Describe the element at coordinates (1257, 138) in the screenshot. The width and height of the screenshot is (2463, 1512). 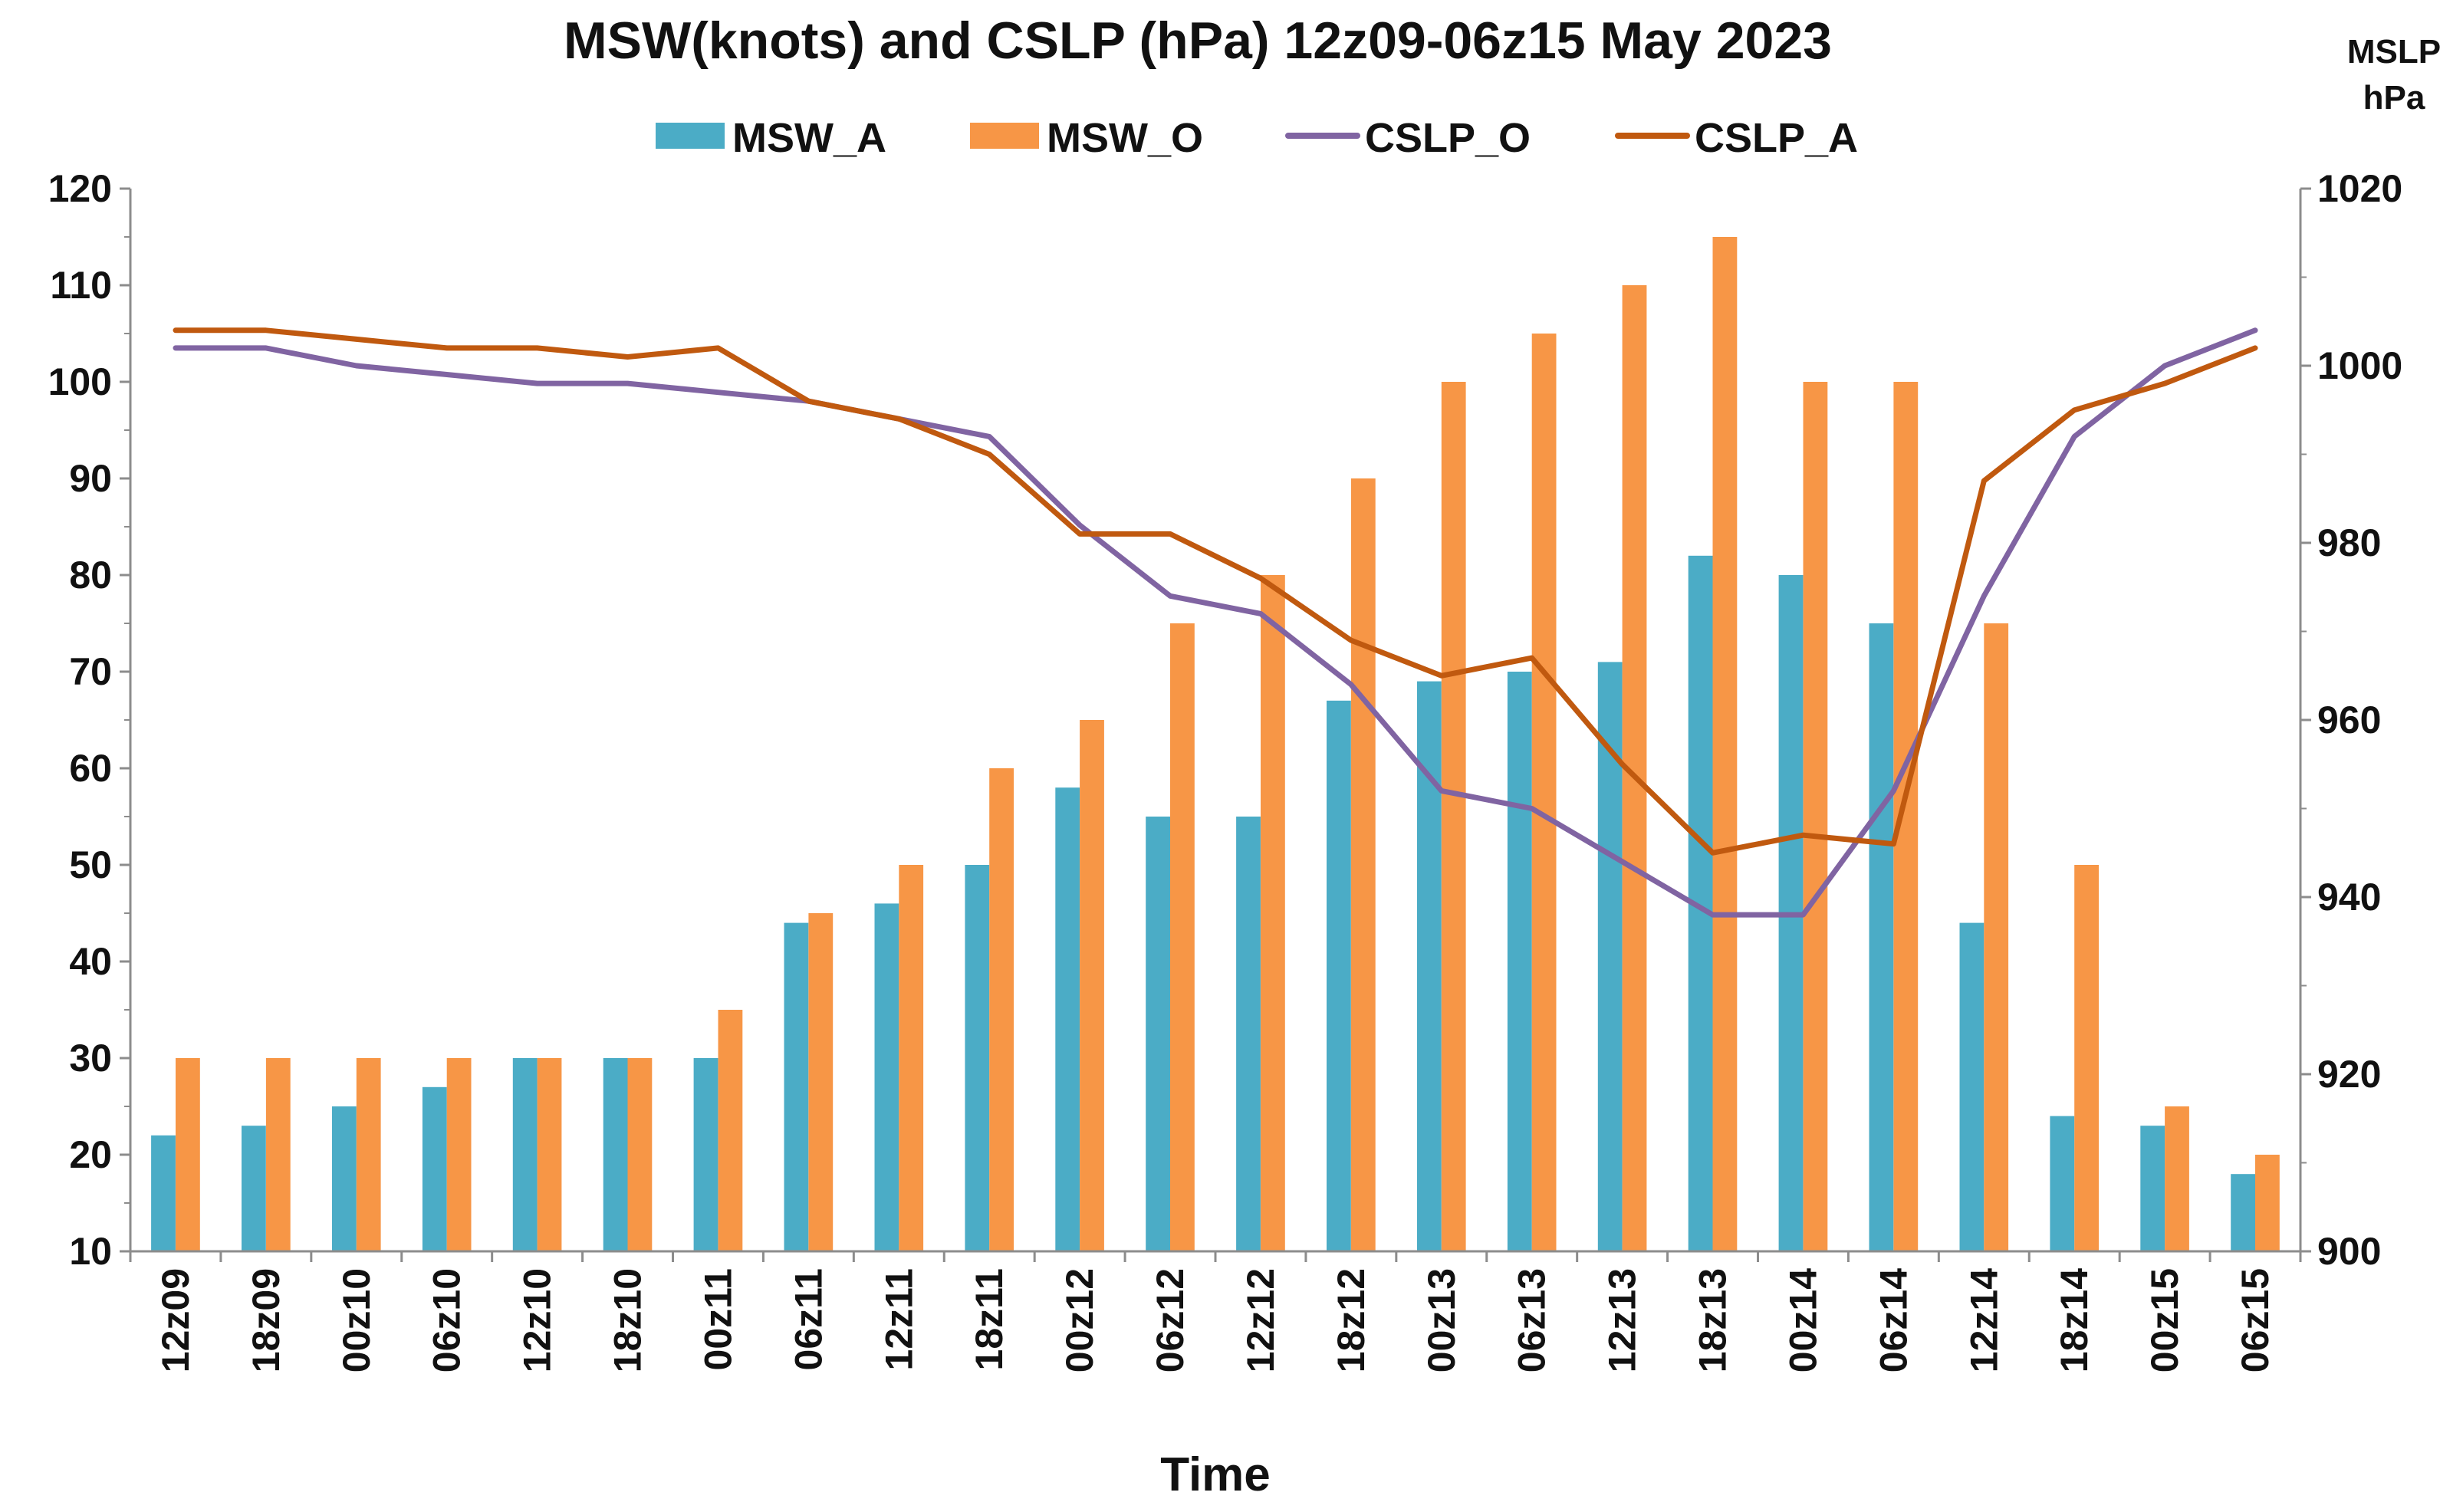
I see `legend: MSW_A MSW_O CSLP_O CSLP_A` at that location.